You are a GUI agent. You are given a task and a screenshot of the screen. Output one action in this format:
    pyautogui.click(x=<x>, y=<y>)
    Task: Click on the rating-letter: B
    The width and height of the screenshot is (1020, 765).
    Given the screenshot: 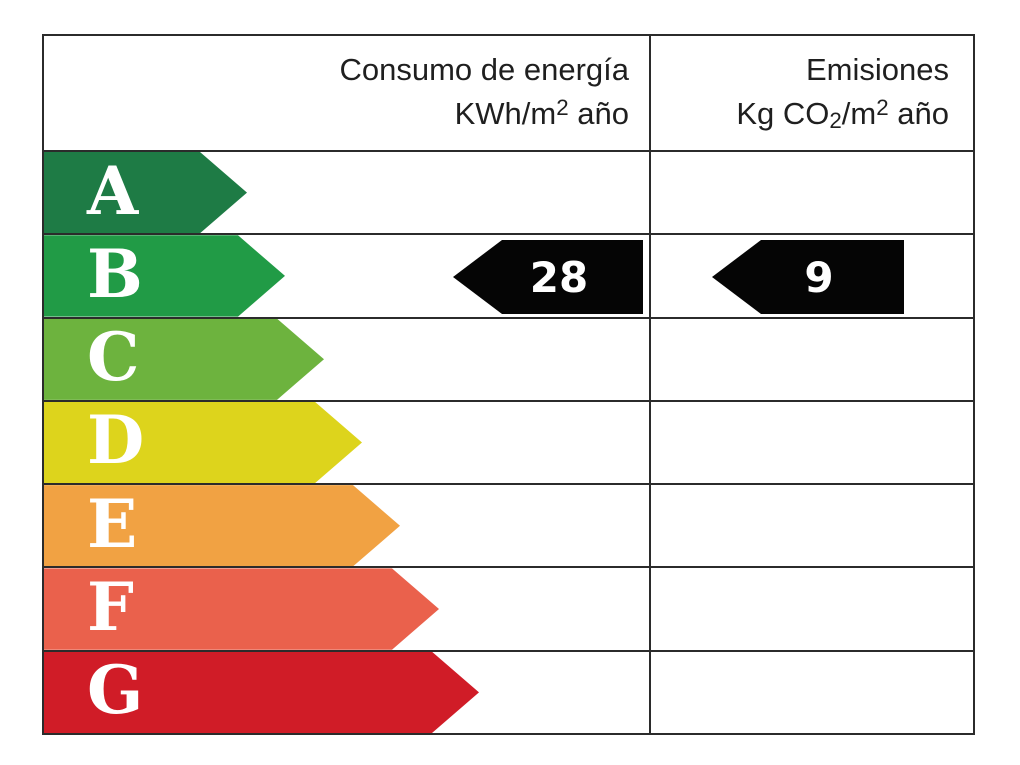 What is the action you would take?
    pyautogui.click(x=115, y=273)
    